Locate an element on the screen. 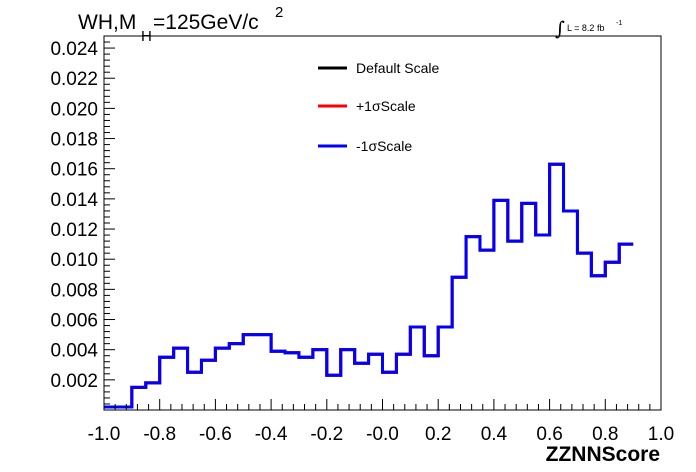  title-rest: =125GeV/c is located at coordinates (206, 22).